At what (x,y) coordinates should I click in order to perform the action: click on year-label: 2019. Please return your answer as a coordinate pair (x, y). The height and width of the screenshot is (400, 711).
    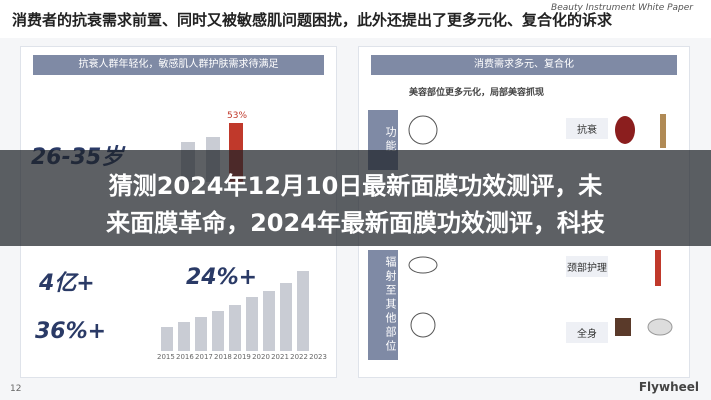
    Looking at the image, I should click on (242, 357).